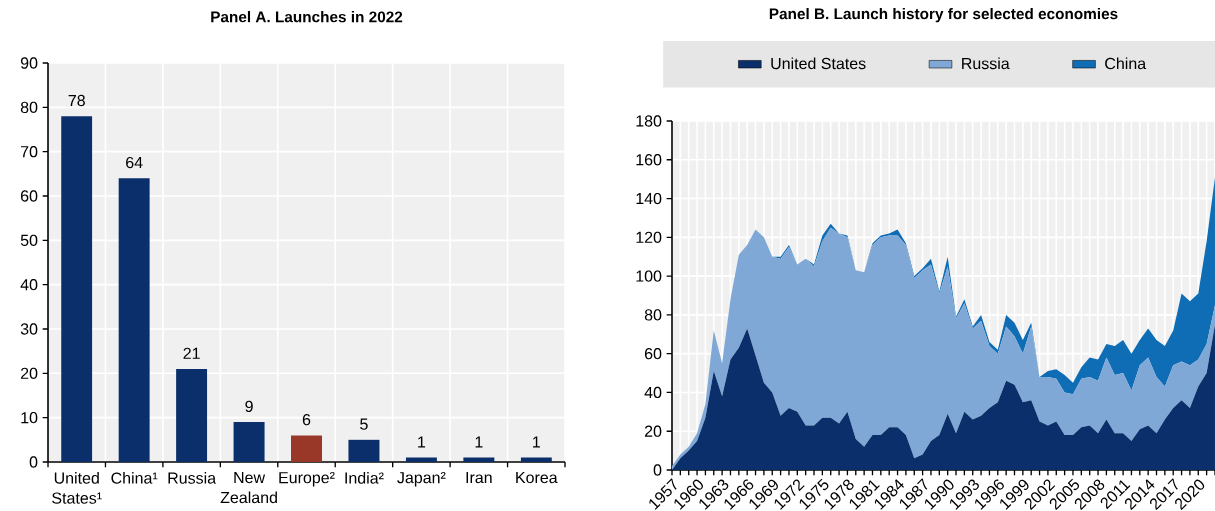  What do you see at coordinates (649, 160) in the screenshot?
I see `y-tick-label: 160` at bounding box center [649, 160].